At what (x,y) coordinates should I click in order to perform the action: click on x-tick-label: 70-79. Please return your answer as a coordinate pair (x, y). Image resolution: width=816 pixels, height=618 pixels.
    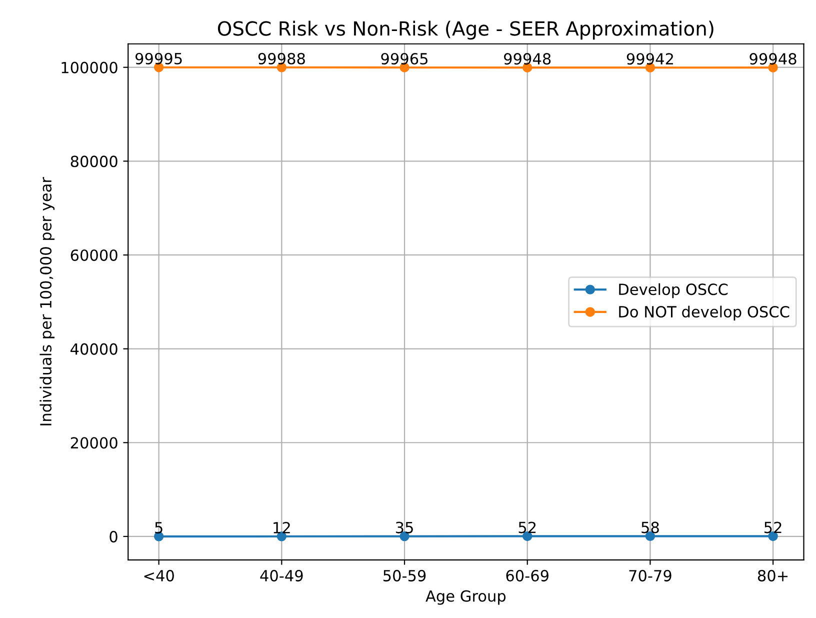
    Looking at the image, I should click on (650, 576).